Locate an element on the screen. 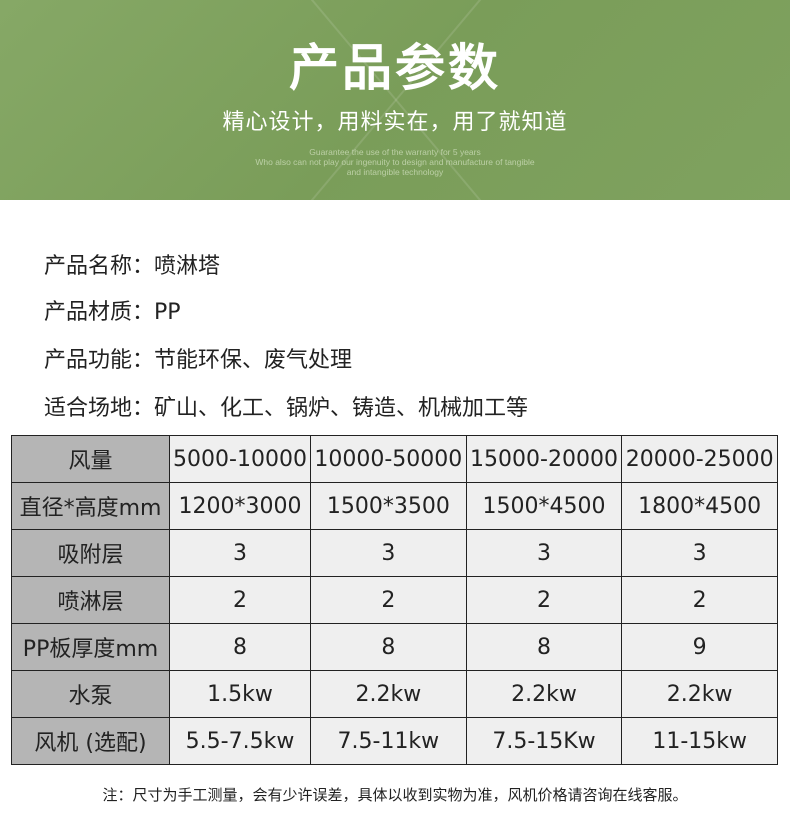  table-cell: 1800*4500 is located at coordinates (699, 506).